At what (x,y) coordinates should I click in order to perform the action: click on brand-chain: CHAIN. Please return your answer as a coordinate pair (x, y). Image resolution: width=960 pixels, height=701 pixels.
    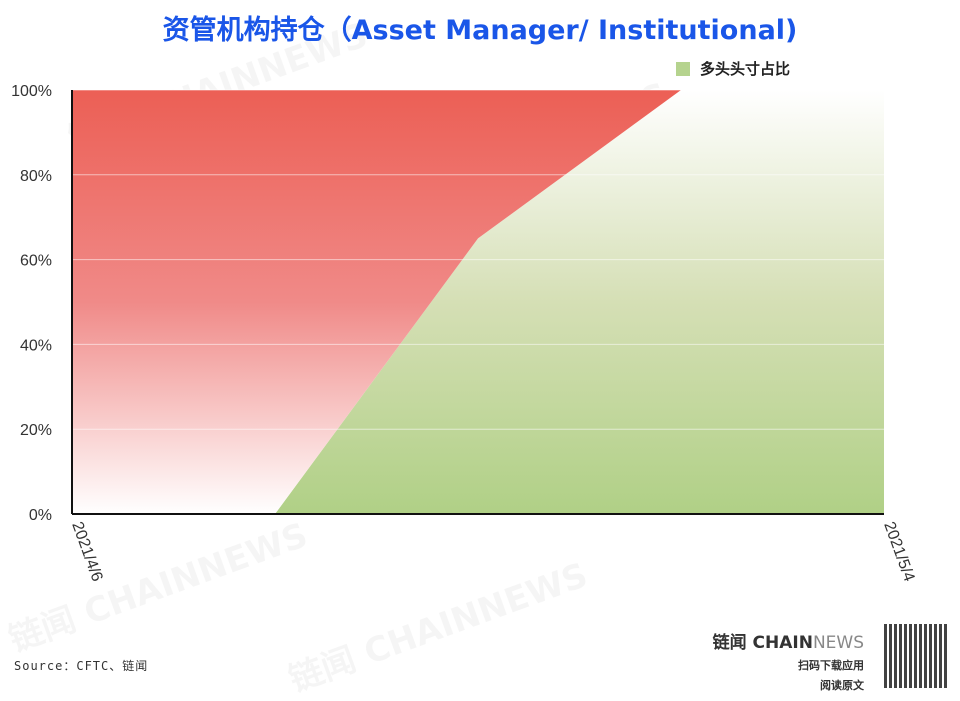
    Looking at the image, I should click on (782, 643).